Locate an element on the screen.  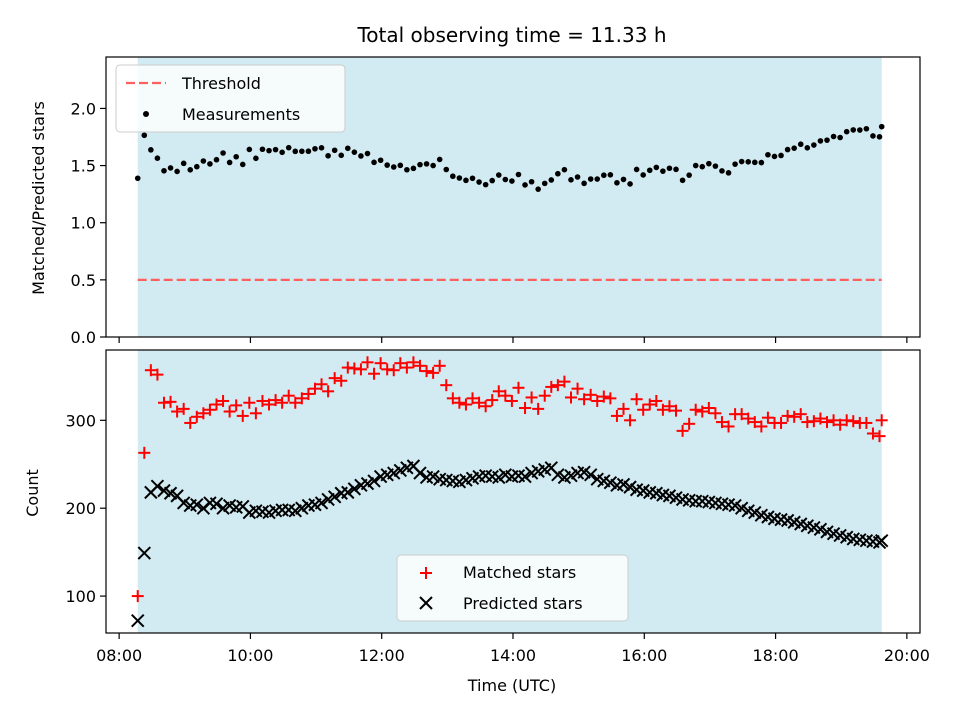
top-y-tick-label: 1.5 is located at coordinates (83, 166).